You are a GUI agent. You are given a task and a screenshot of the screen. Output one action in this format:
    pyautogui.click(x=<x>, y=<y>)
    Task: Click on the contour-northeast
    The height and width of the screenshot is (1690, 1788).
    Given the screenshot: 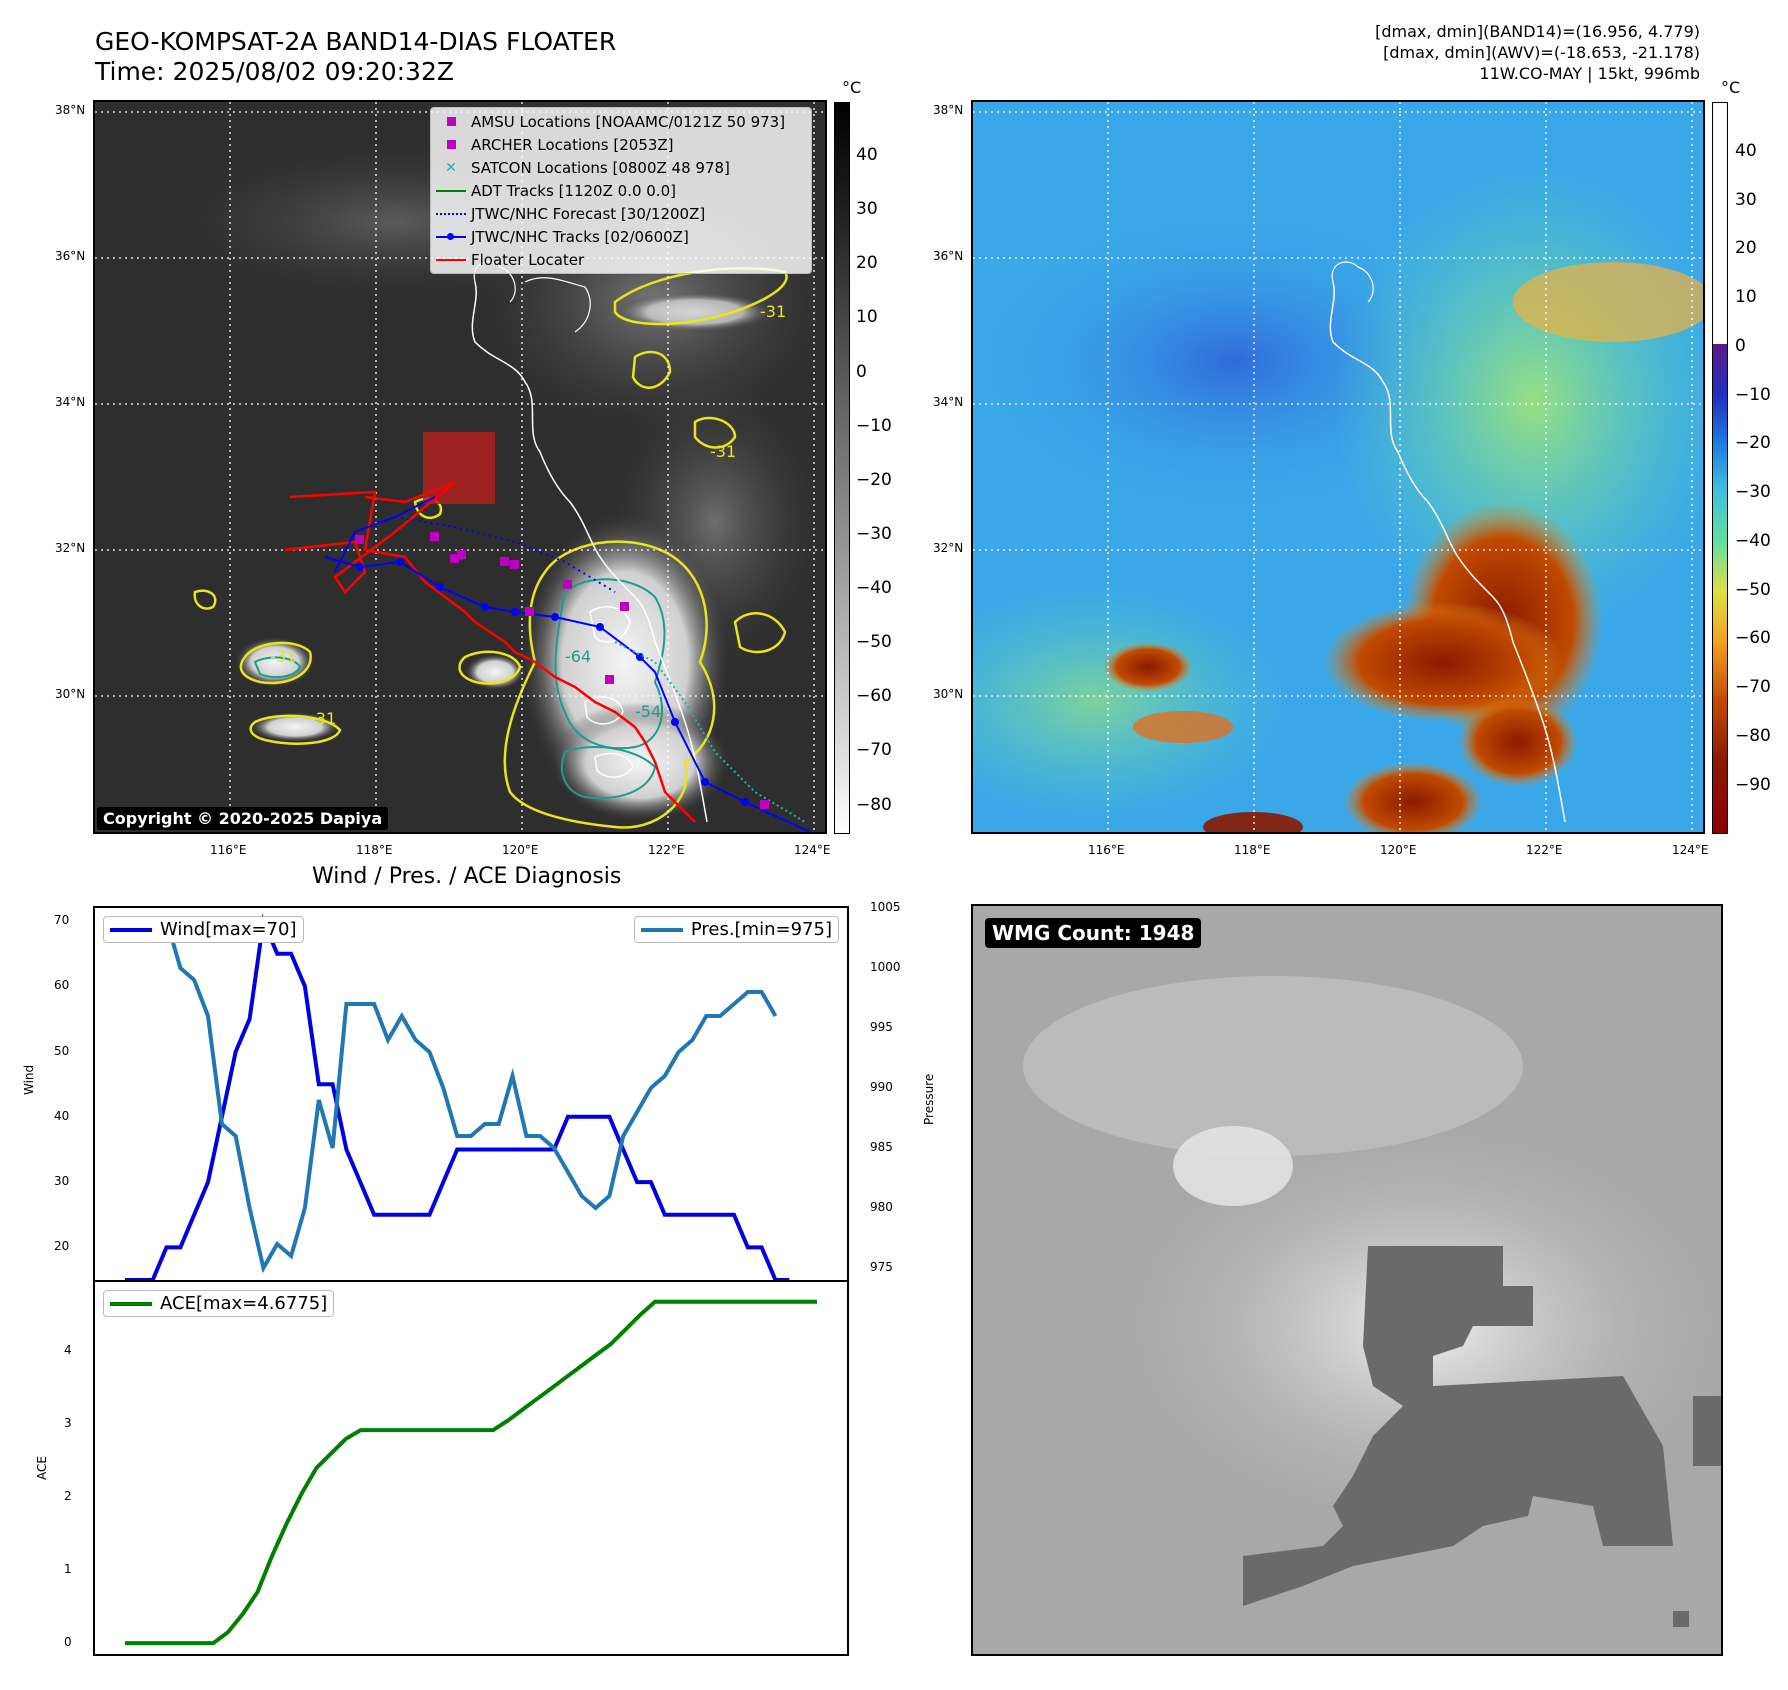 What is the action you would take?
    pyautogui.click(x=700, y=296)
    